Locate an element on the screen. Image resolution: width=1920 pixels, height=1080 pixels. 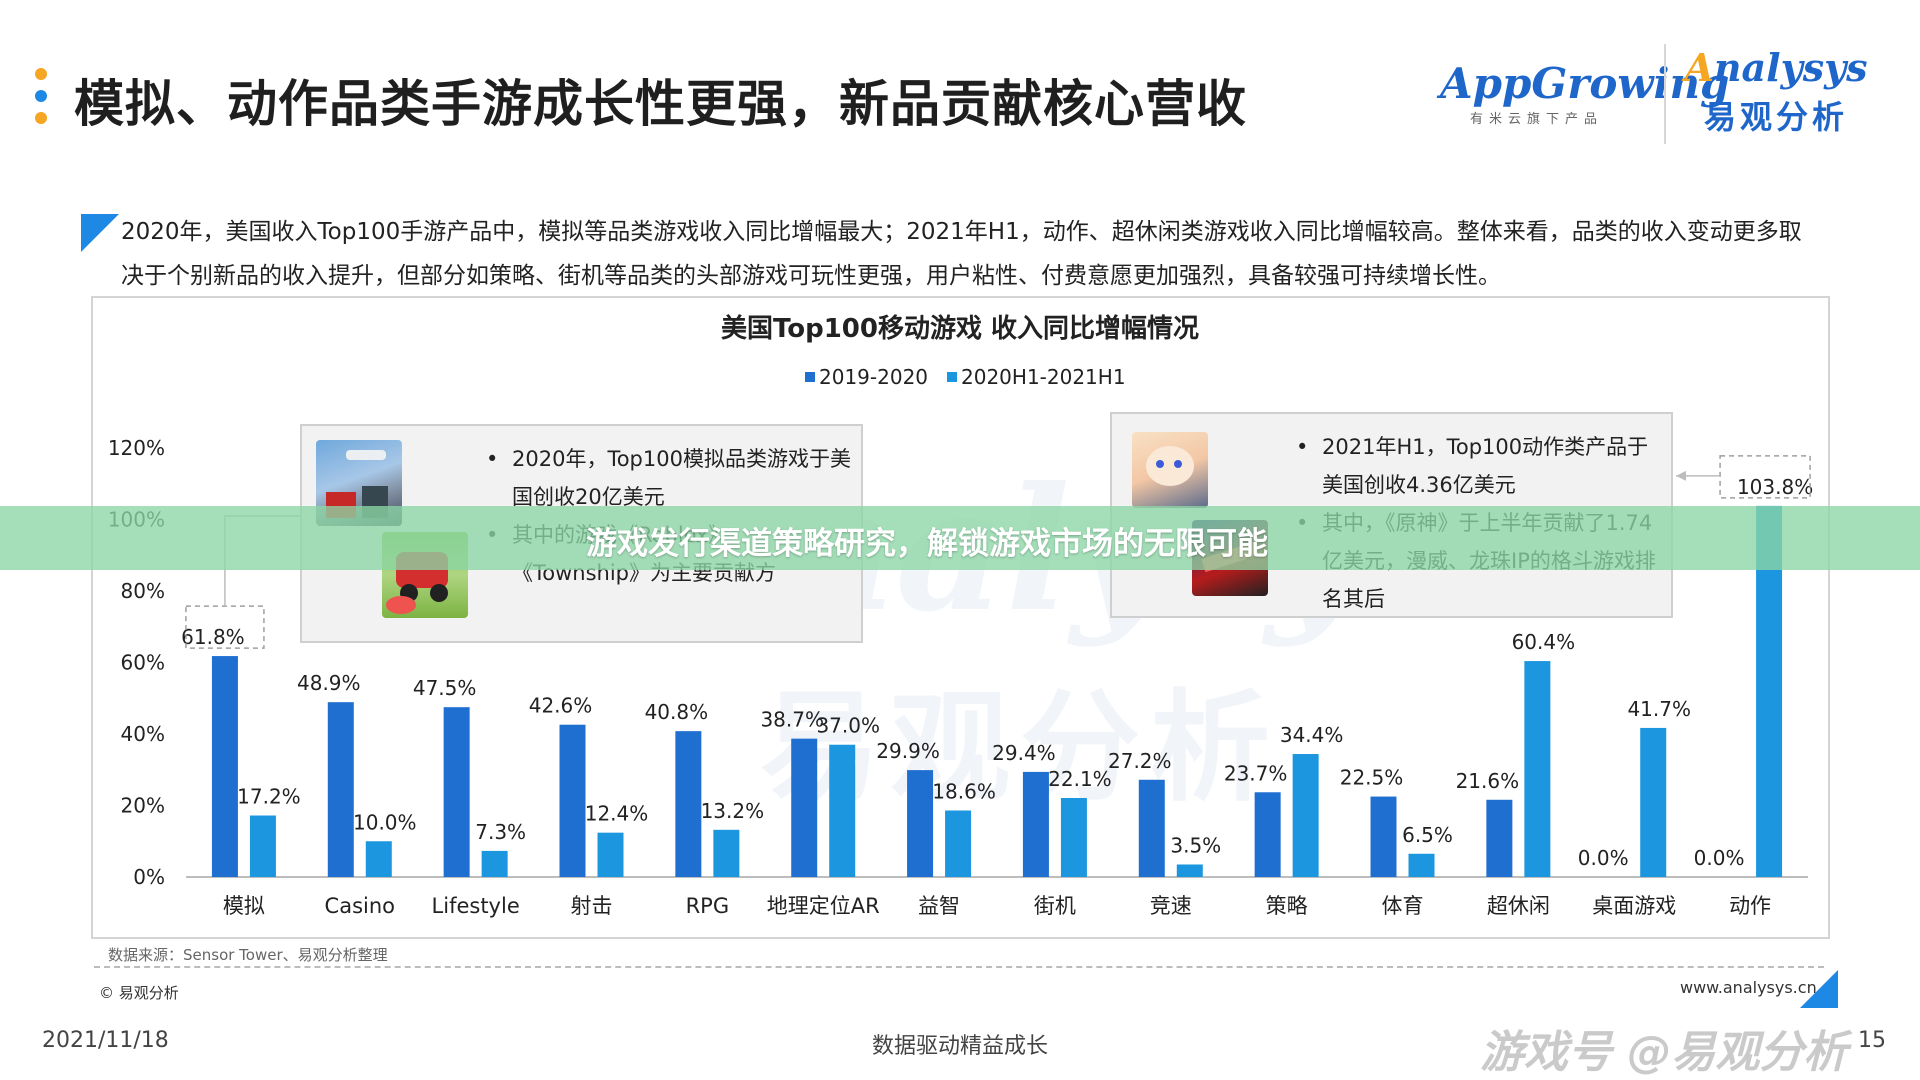
x-tick-label: Casino is located at coordinates (360, 906).